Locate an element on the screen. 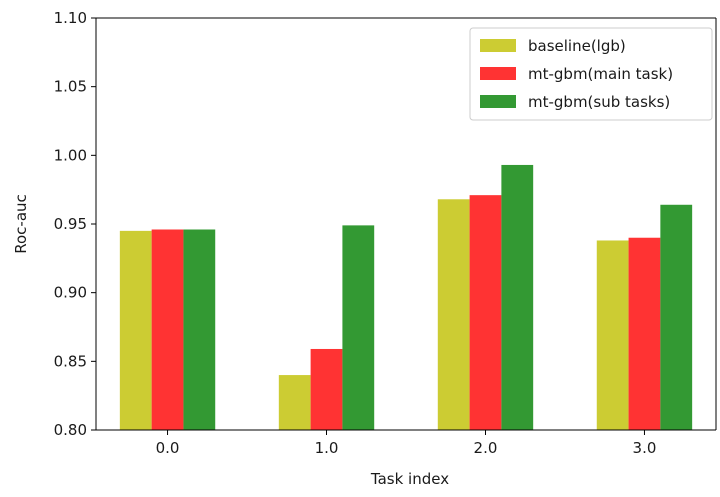 The image size is (720, 497). bar-baseline-lgb--1.0 is located at coordinates (294, 402).